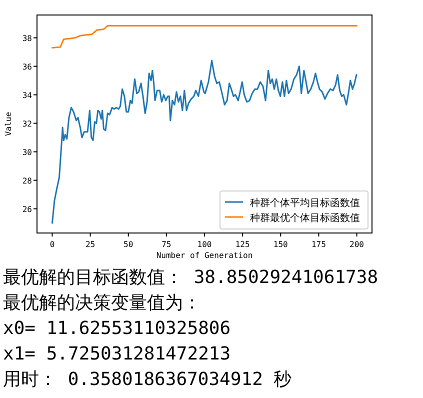  What do you see at coordinates (8, 124) in the screenshot?
I see `y-axis-title: Value` at bounding box center [8, 124].